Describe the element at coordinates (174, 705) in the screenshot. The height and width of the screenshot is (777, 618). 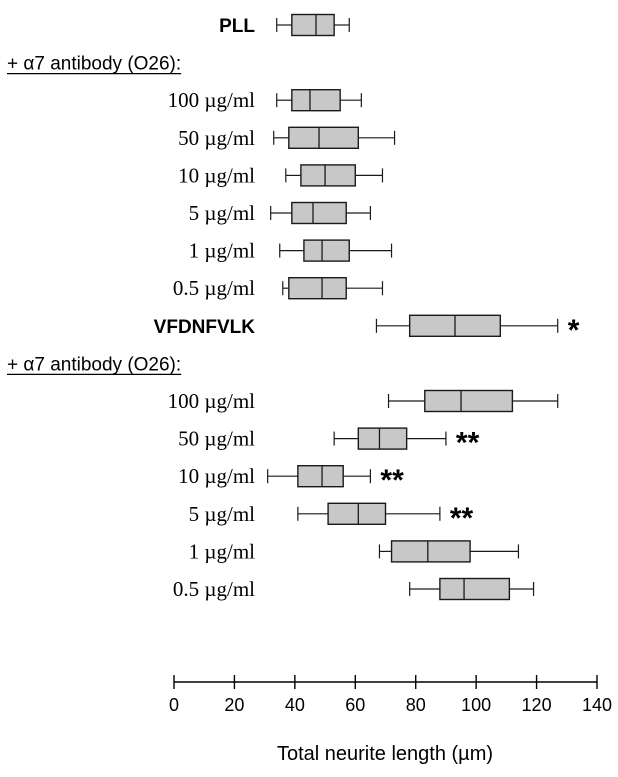
I see `x-tick-label: 0` at that location.